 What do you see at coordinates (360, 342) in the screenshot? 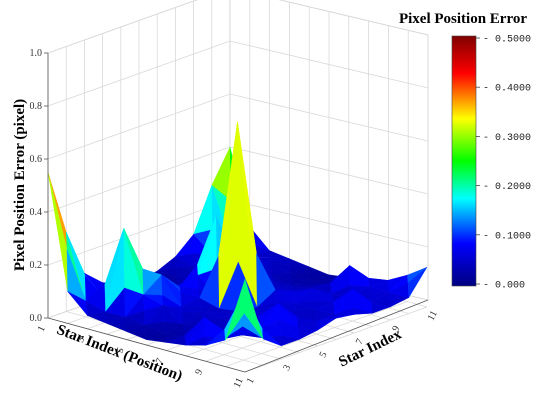
I see `y-tick-label: 7` at bounding box center [360, 342].